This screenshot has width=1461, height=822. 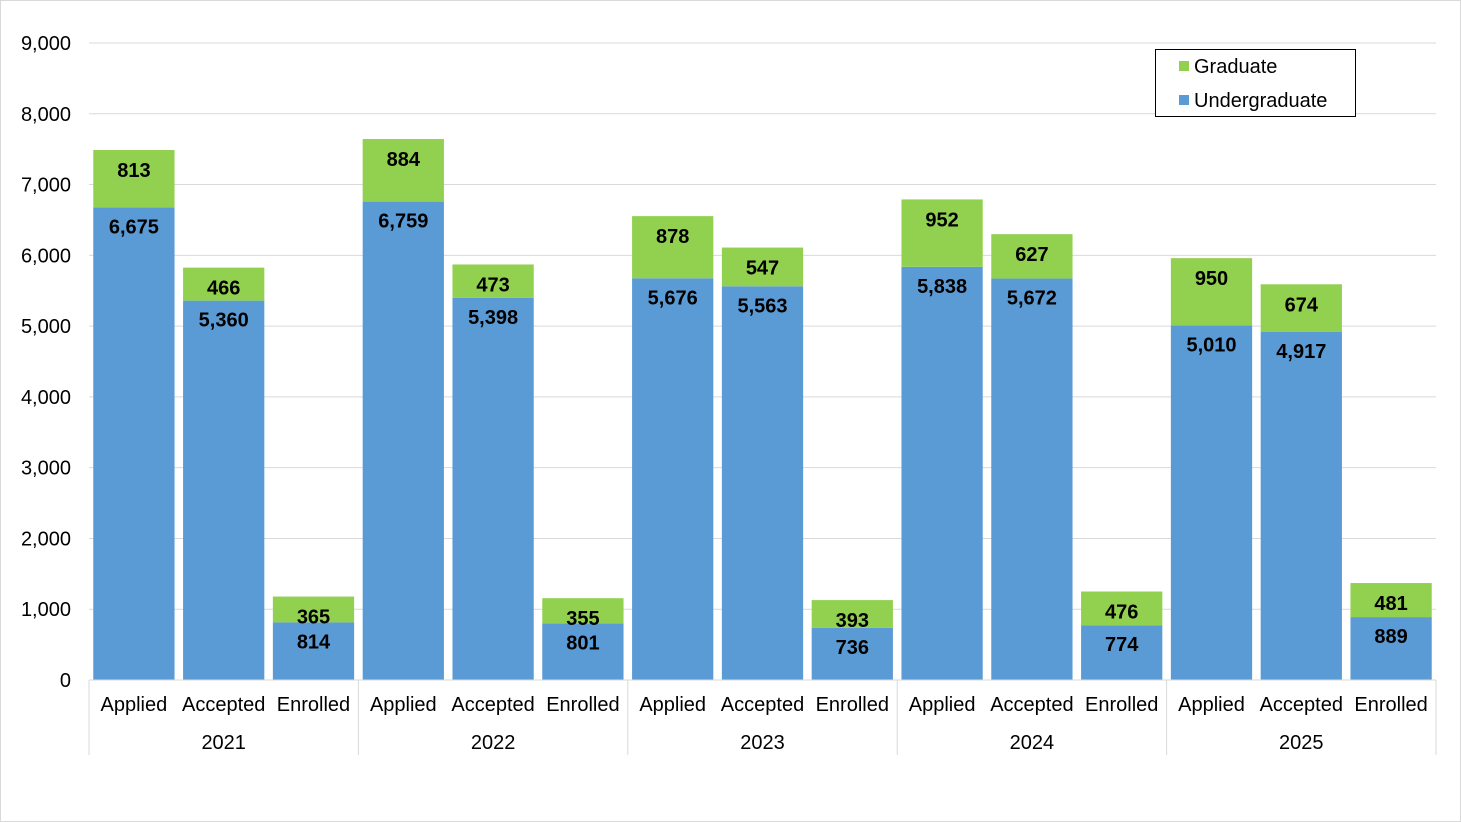 I want to click on data-label-graduate: 878, so click(x=672, y=237).